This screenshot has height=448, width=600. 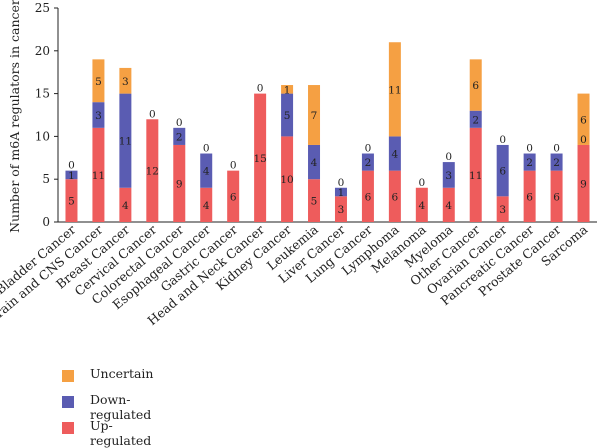 I want to click on y-tick-label: 15, so click(x=42, y=94).